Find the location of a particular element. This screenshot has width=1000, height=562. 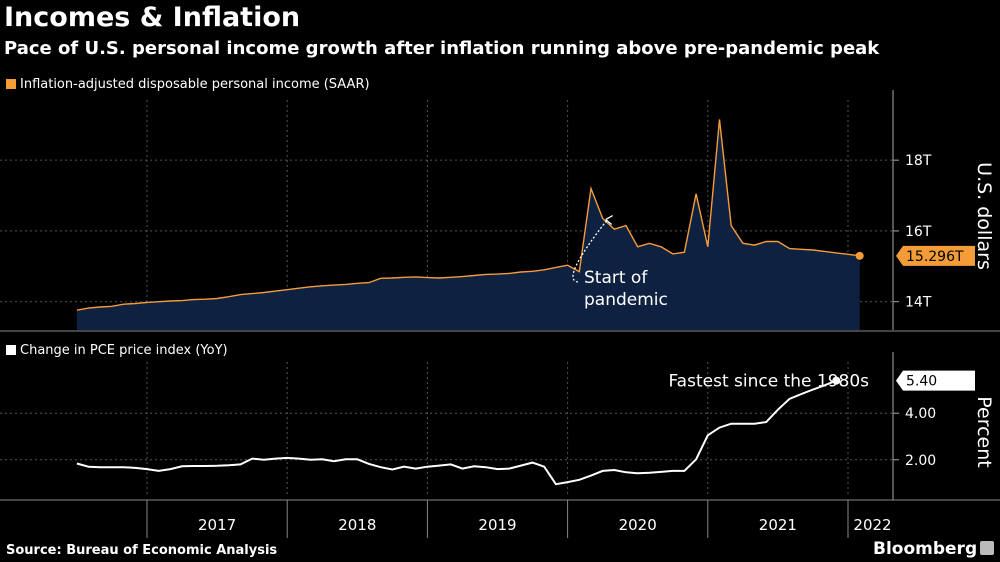

legend-label-pce: Change in PCE price index (YoY) is located at coordinates (124, 350).